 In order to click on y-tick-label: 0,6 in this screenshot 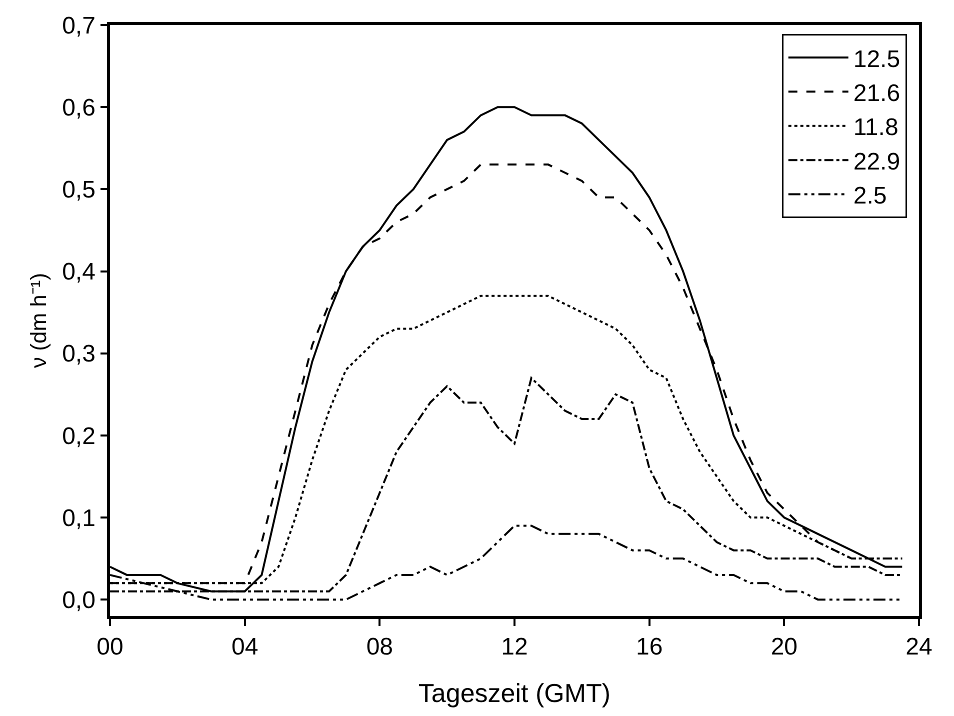, I will do `click(79, 108)`.